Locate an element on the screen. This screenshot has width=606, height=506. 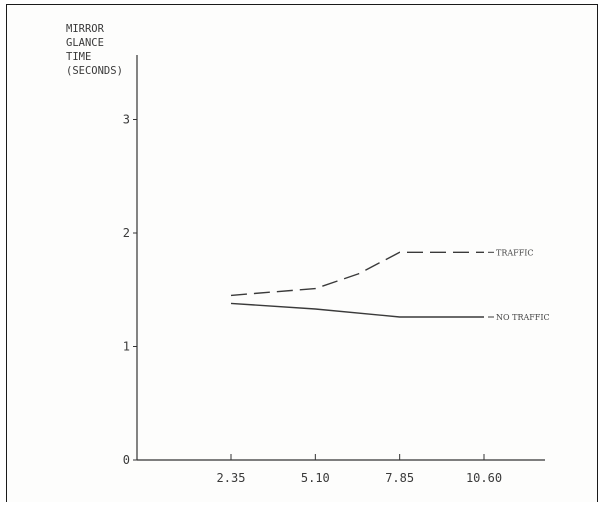
series-line-no-traffic is located at coordinates (357, 310).